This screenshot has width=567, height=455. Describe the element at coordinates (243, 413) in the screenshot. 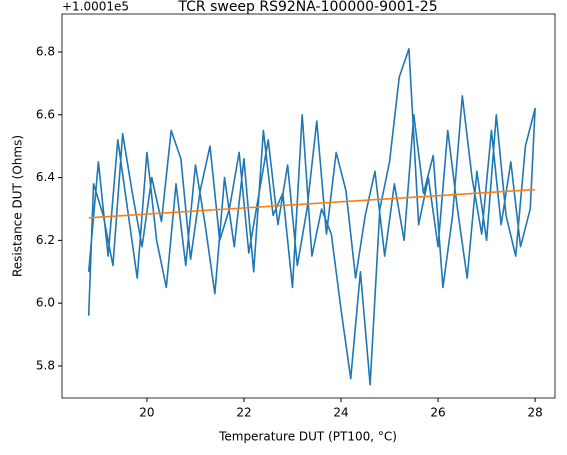

I see `x-tick-label: 22` at that location.